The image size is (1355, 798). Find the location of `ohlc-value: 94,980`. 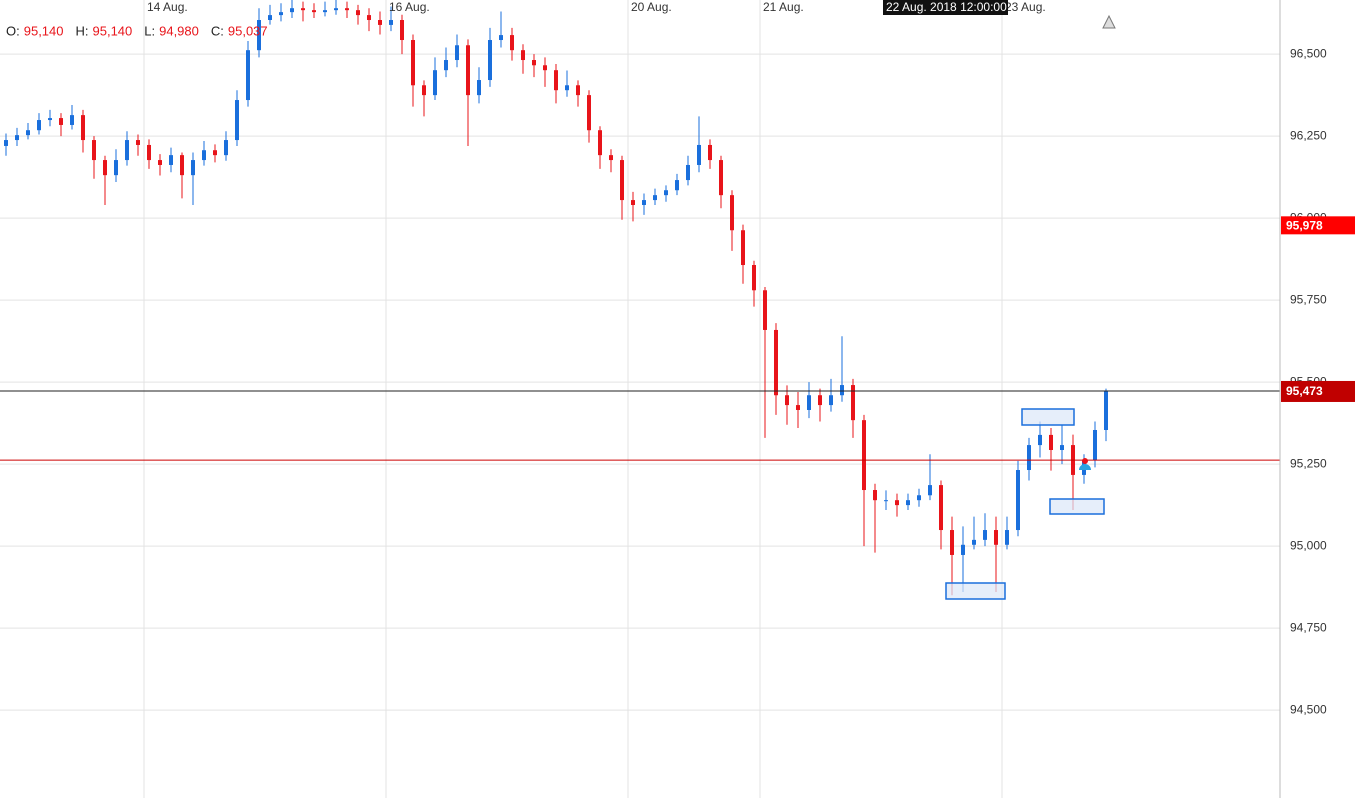

ohlc-value: 94,980 is located at coordinates (179, 30).